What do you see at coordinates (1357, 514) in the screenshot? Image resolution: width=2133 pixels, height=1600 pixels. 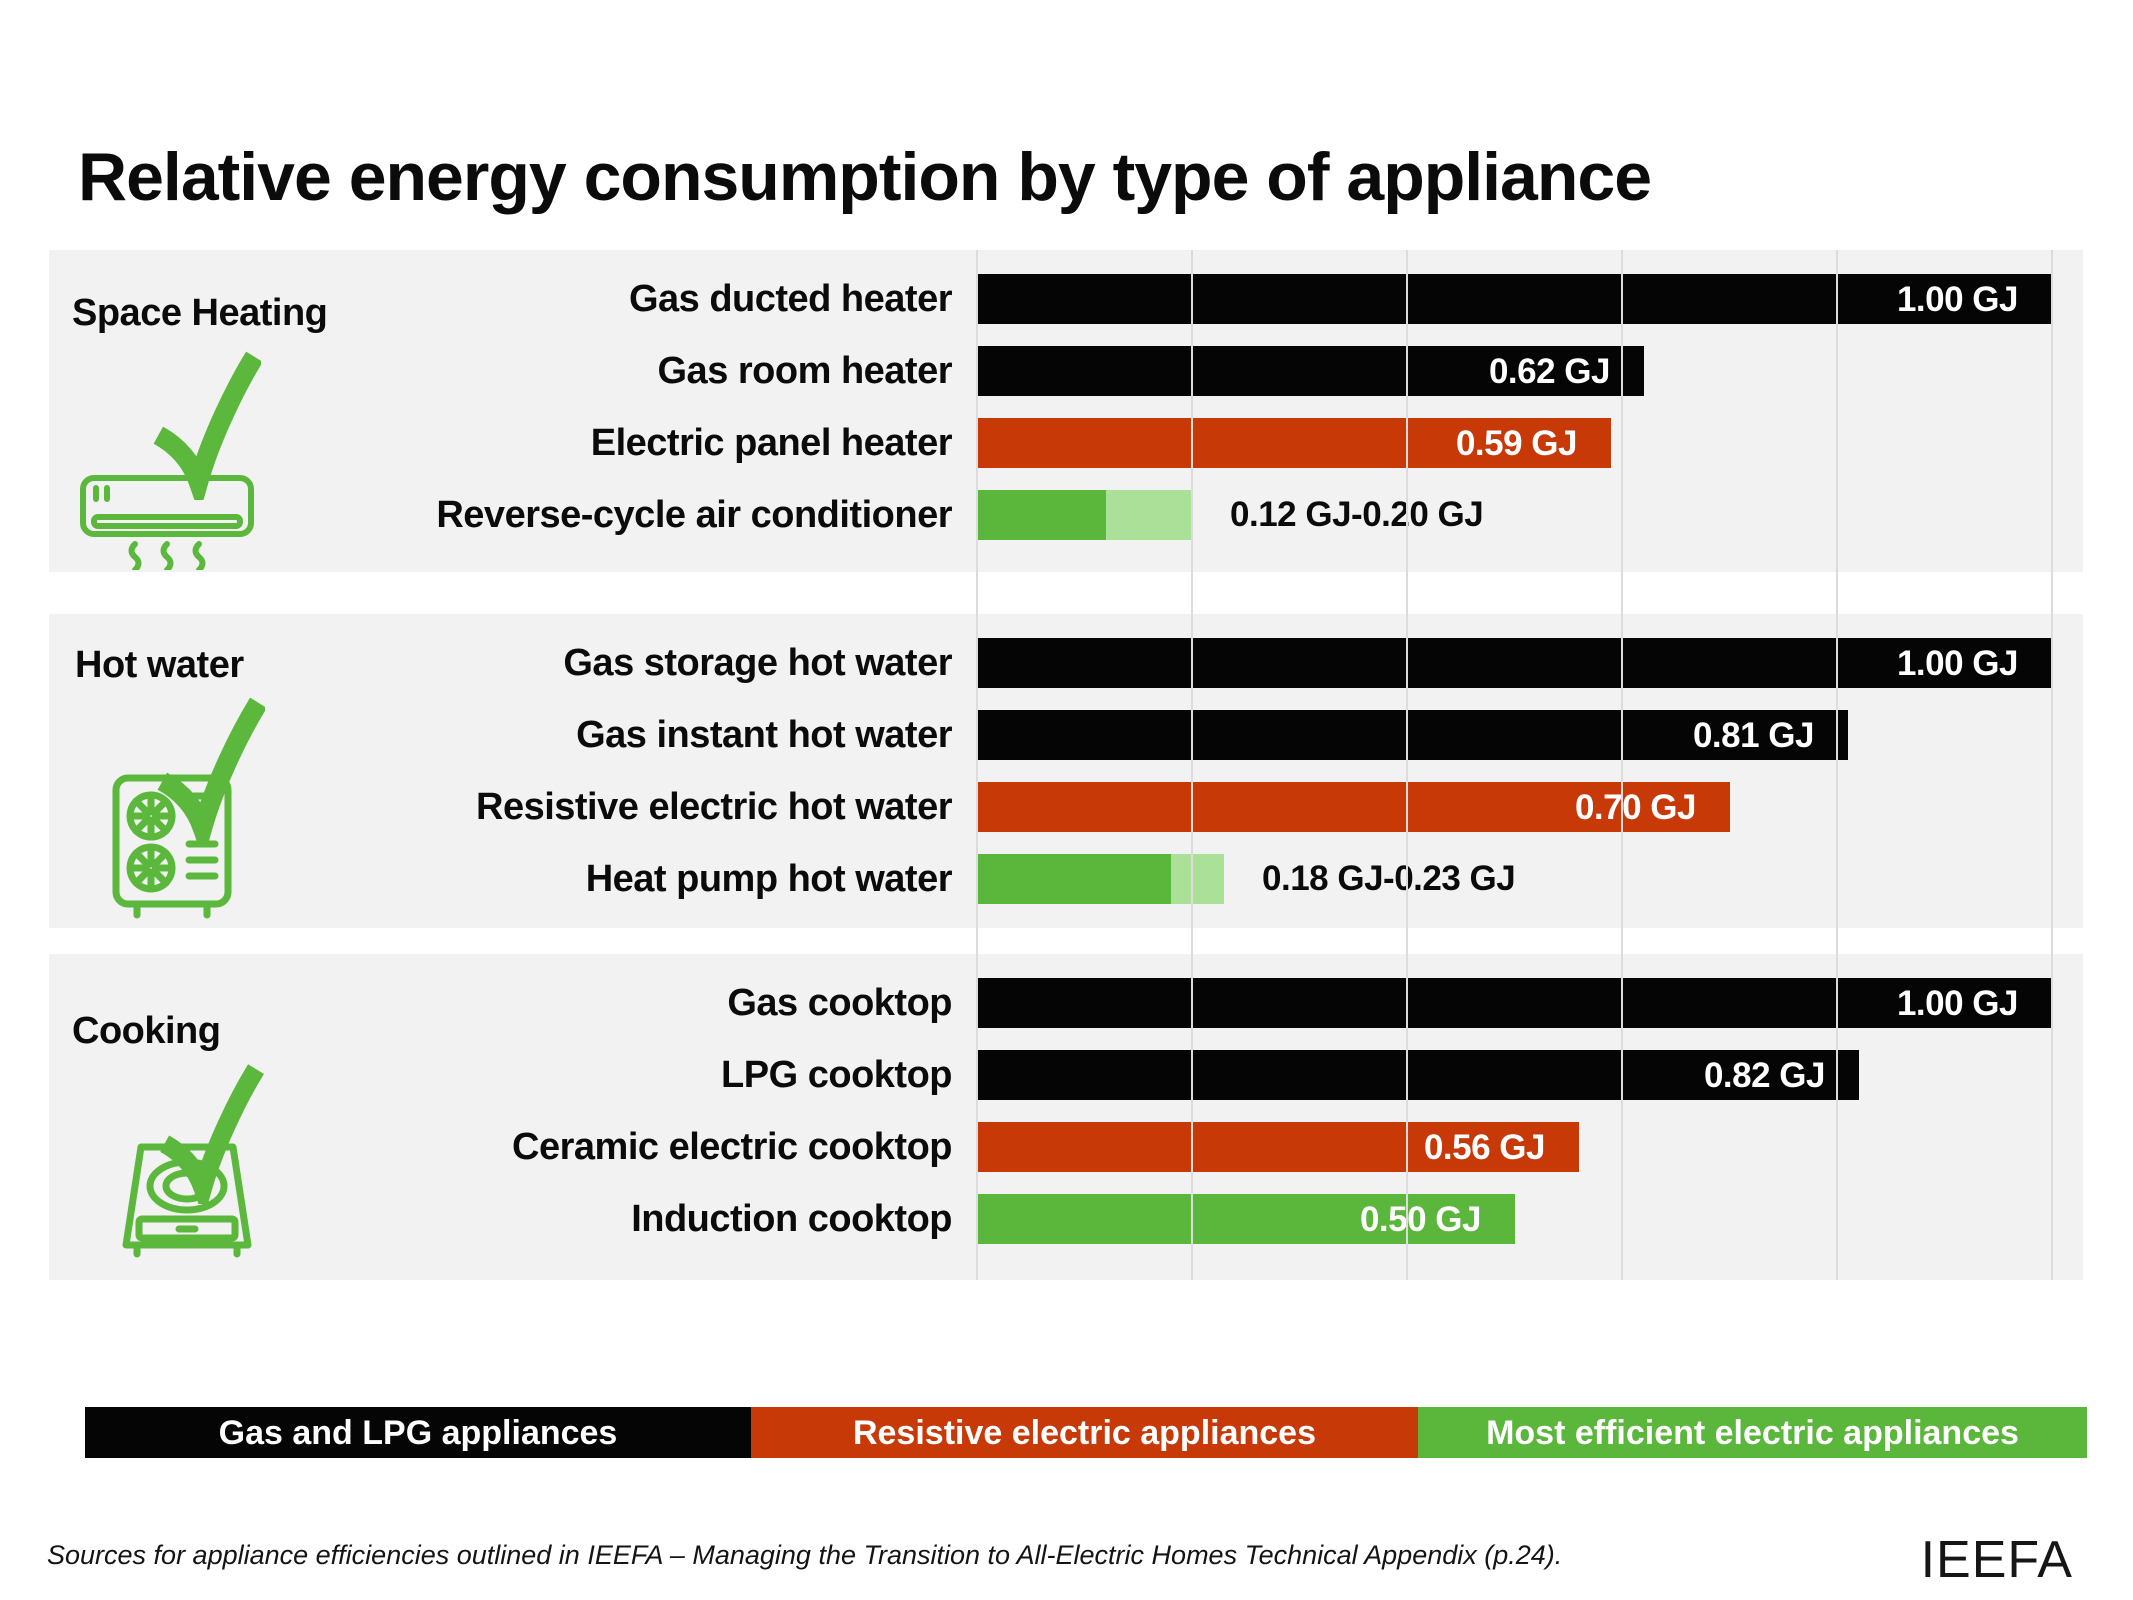 I see `value-label: 0.12 GJ-0.20 GJ` at bounding box center [1357, 514].